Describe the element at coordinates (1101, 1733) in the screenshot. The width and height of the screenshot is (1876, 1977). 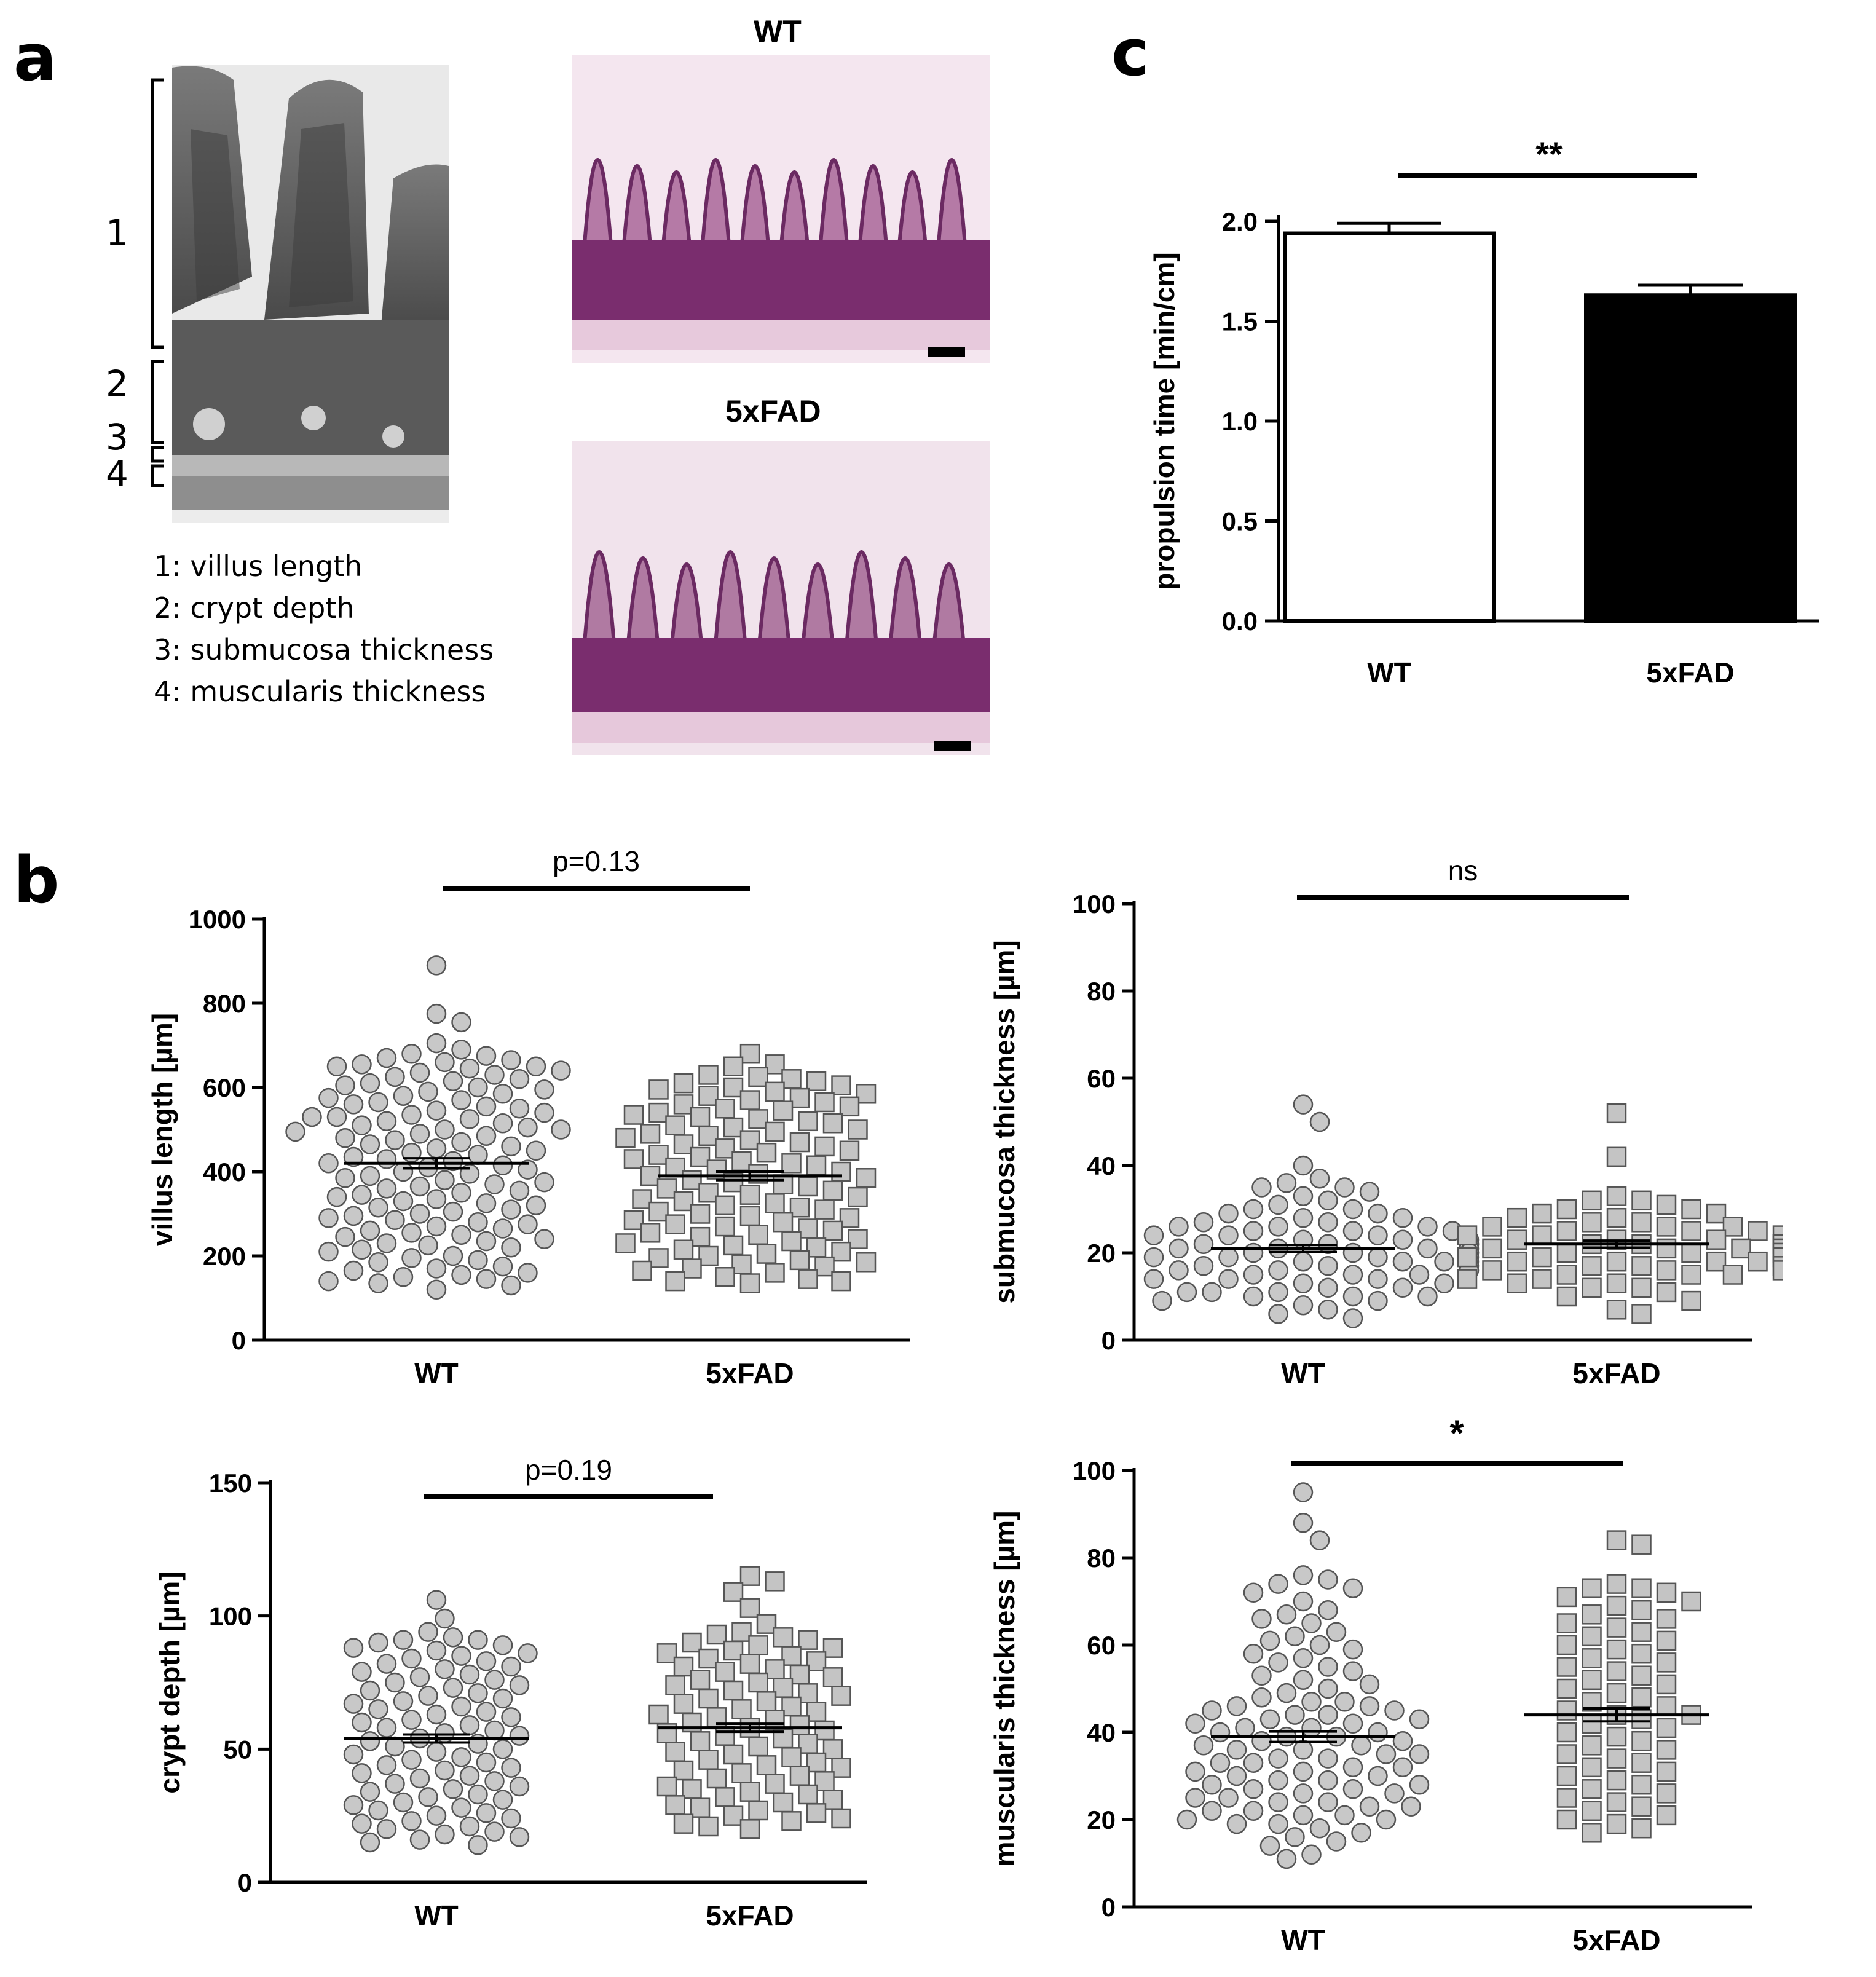
I see `y-tick-label: 40` at that location.